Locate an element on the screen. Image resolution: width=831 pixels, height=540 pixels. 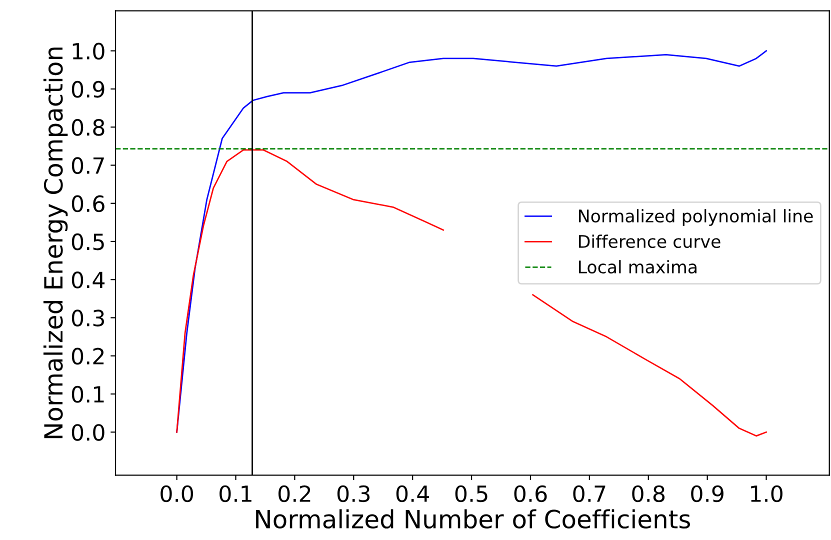
x-tick-label: 0.3 is located at coordinates (353, 493).